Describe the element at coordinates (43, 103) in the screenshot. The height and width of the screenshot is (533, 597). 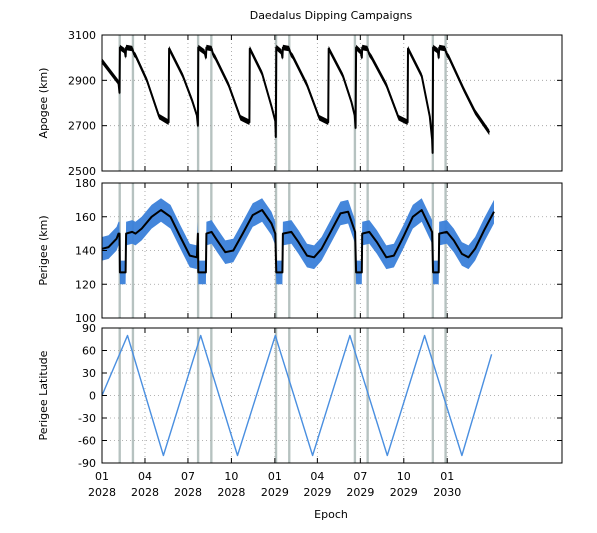
I see `y-axis-label: Apogee (km)` at that location.